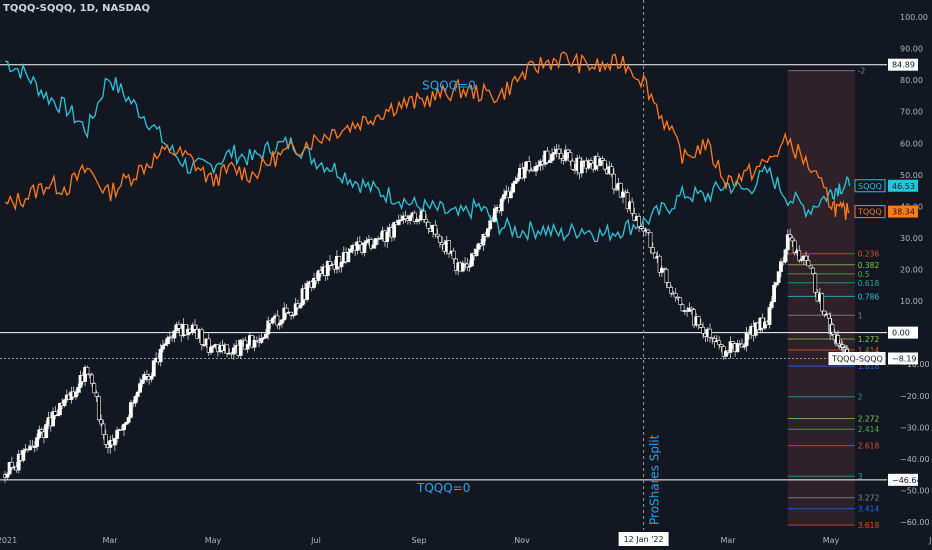  I want to click on fib-level-label: 0.236, so click(869, 254).